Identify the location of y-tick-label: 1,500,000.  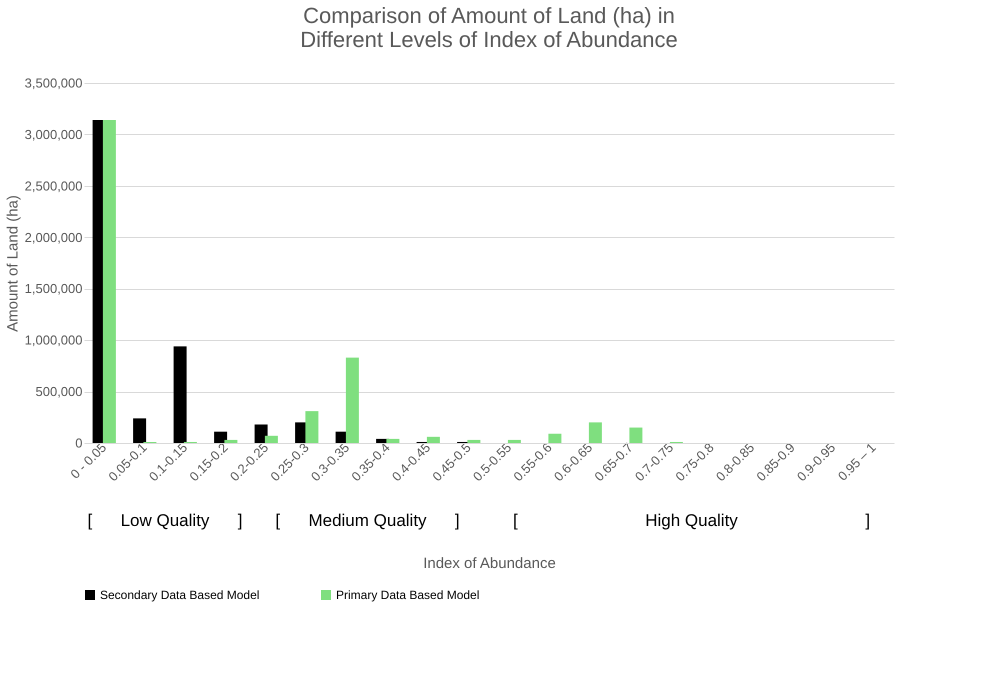
(53, 288).